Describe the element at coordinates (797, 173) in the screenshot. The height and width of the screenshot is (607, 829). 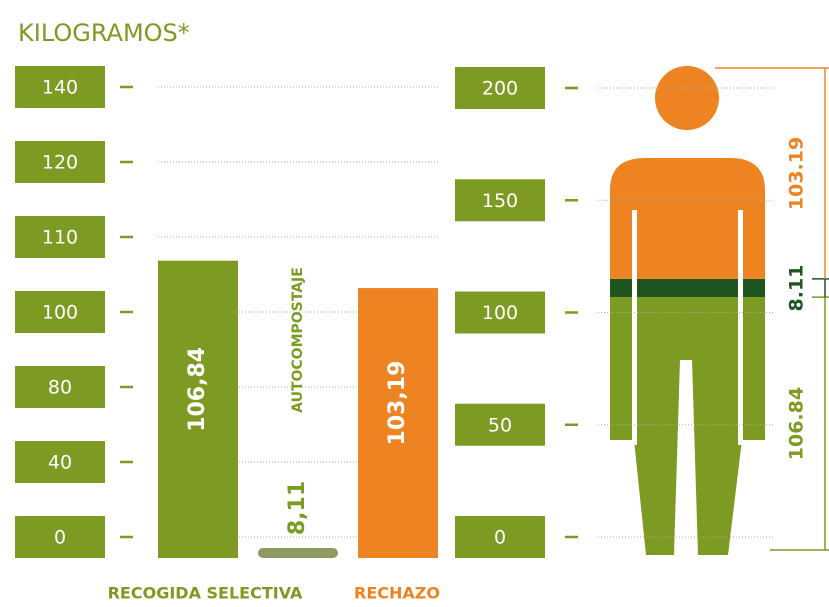
I see `segment-label: 103.19` at that location.